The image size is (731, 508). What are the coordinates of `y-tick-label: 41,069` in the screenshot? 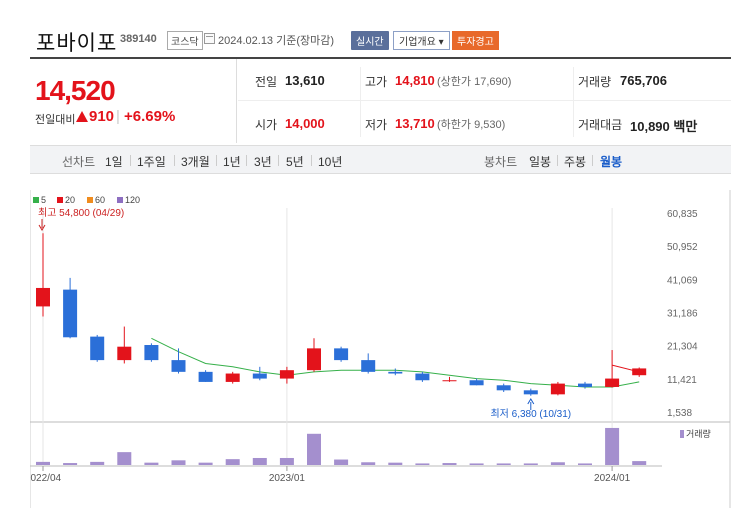 It's located at (682, 280).